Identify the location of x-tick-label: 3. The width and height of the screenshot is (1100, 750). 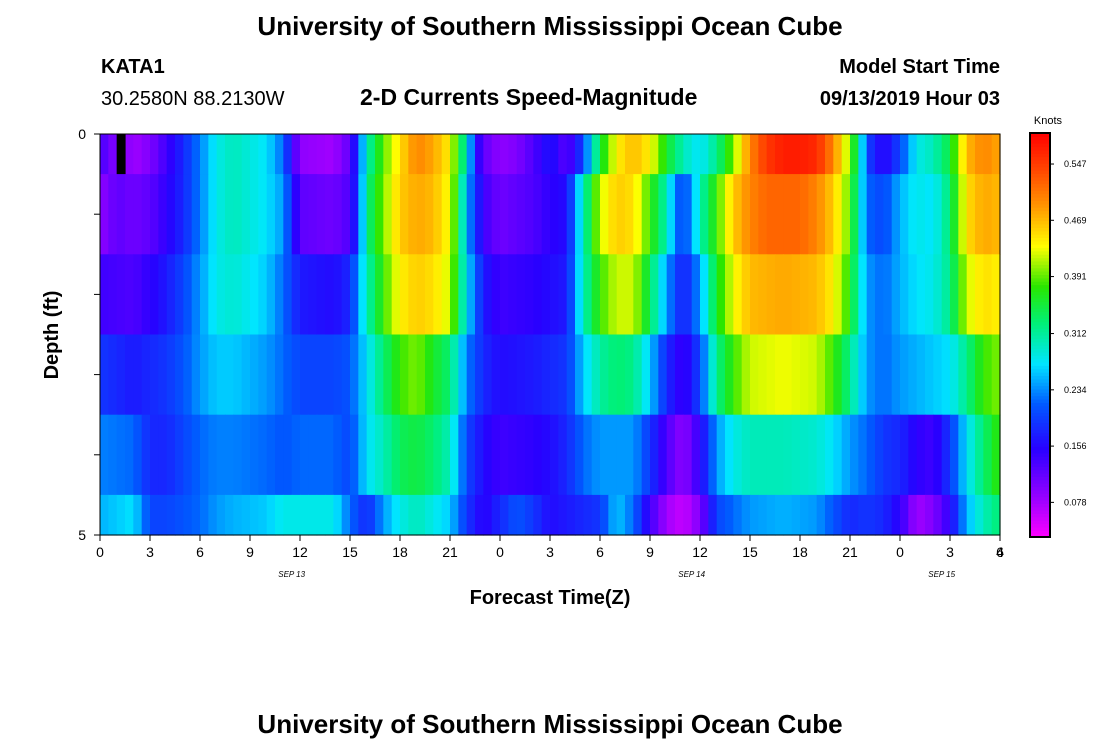
(950, 552).